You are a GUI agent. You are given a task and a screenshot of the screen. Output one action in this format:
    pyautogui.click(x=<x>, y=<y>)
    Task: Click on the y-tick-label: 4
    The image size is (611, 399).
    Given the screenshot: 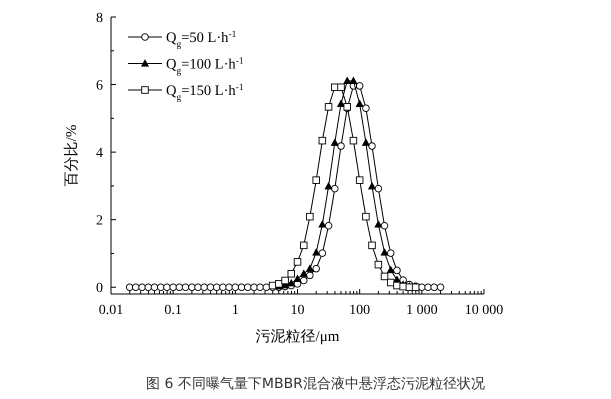 What is the action you would take?
    pyautogui.click(x=99, y=154)
    